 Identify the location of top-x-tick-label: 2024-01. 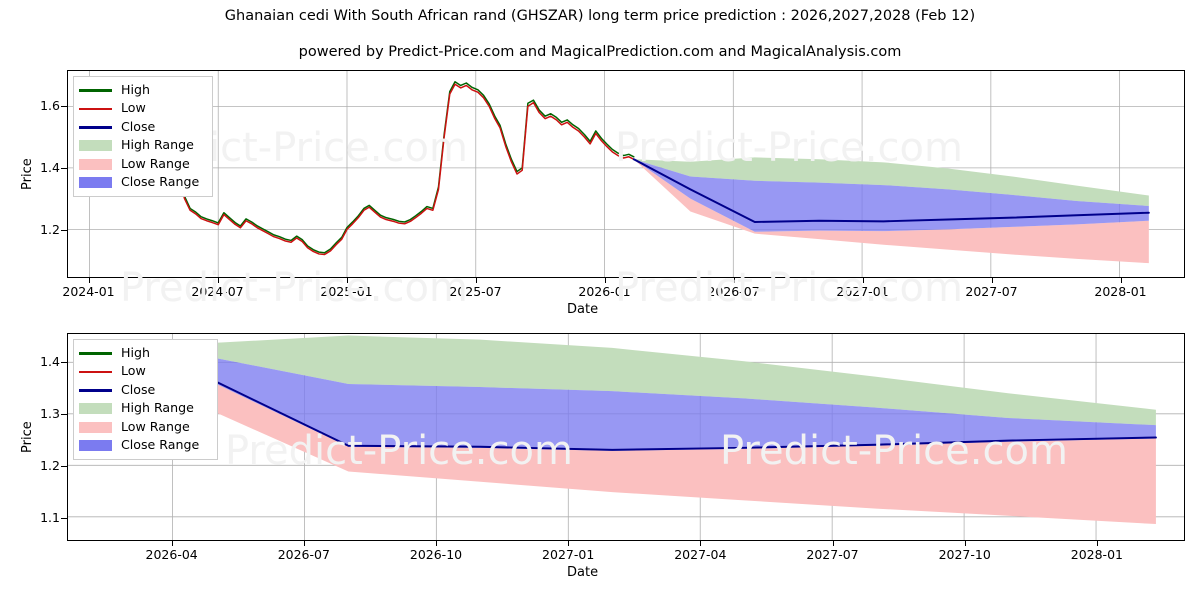
(88, 291).